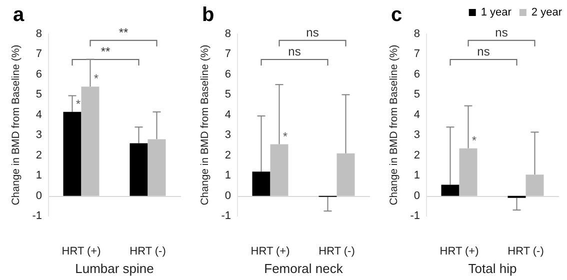 The height and width of the screenshot is (280, 567). I want to click on x-axis-title: Total hip, so click(492, 268).